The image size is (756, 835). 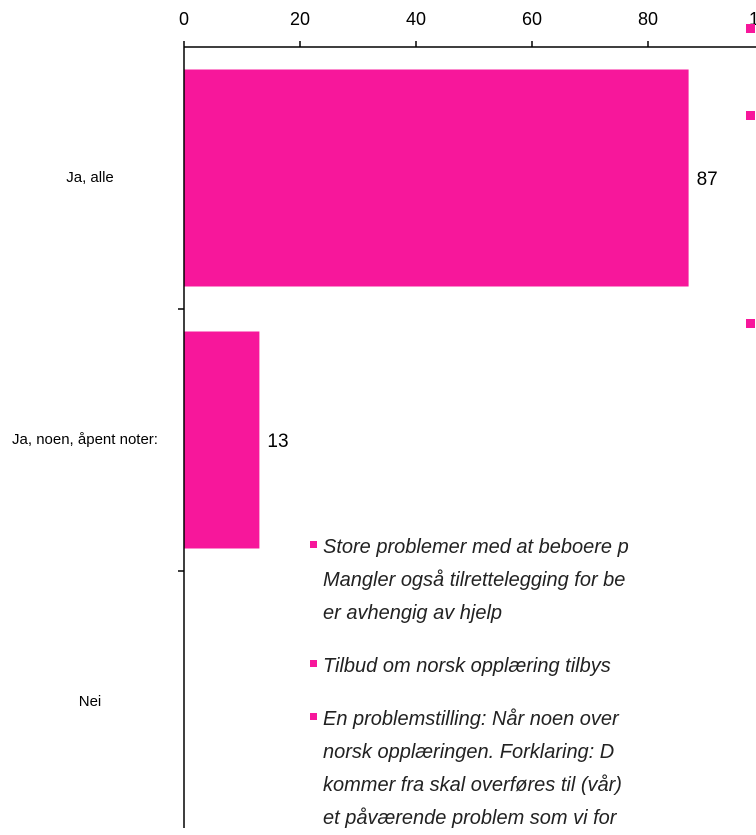 What do you see at coordinates (471, 719) in the screenshot?
I see `annotation-text: En problemstilling: Når noen over` at bounding box center [471, 719].